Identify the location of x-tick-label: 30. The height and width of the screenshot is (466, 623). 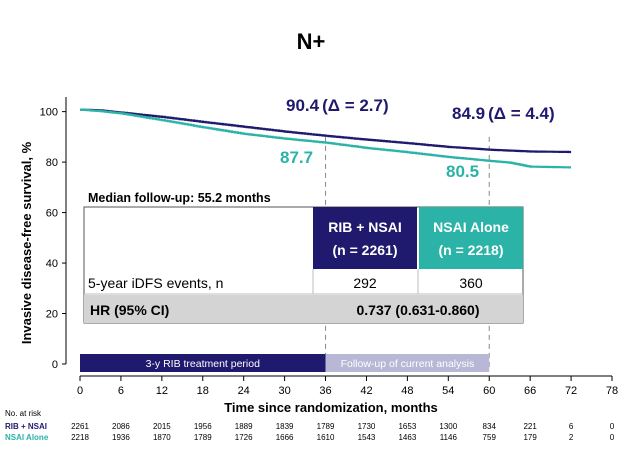
(284, 391).